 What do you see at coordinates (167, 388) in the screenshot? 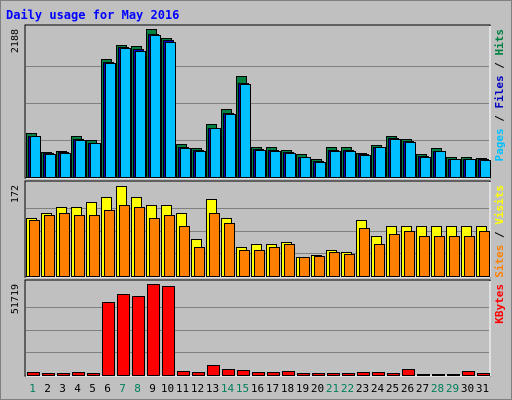
I see `day-label-10: 10` at bounding box center [167, 388].